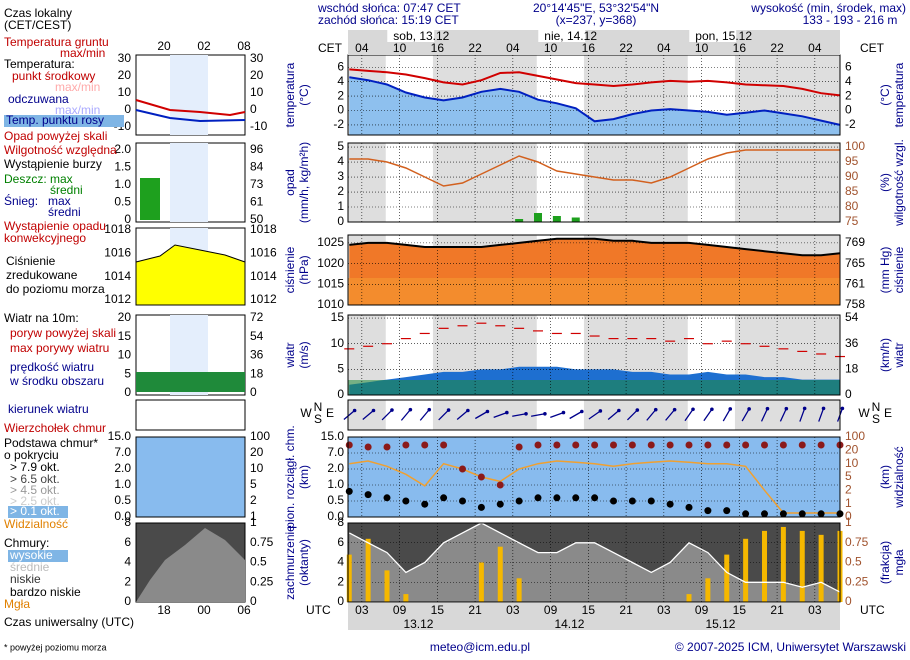 The image size is (910, 660). What do you see at coordinates (595, 101) in the screenshot?
I see `dew-line` at bounding box center [595, 101].